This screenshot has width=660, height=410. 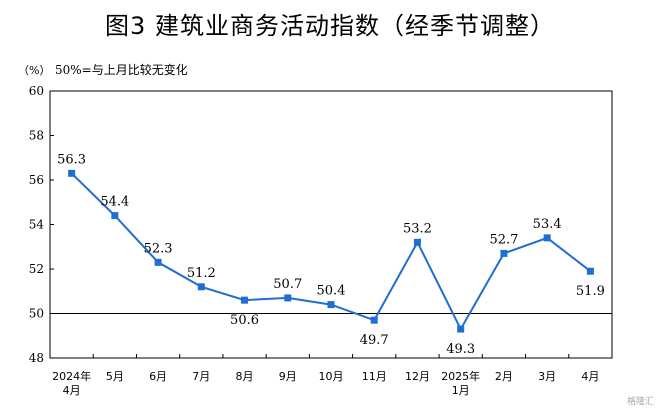 What do you see at coordinates (201, 376) in the screenshot?
I see `x-tick-label: 7月` at bounding box center [201, 376].